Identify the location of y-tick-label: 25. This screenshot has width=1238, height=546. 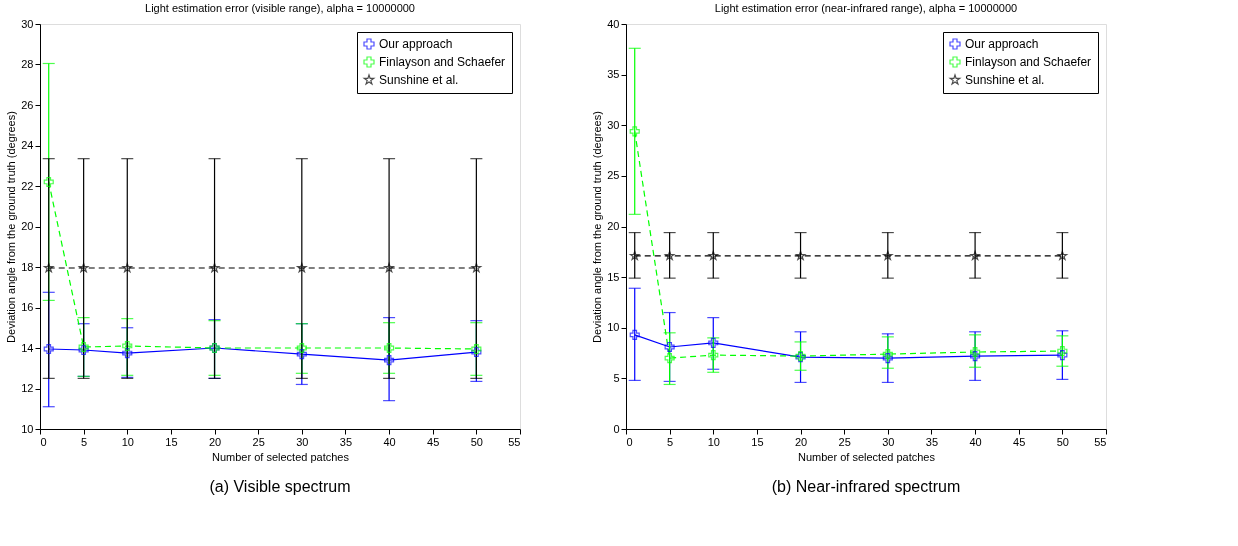
(613, 175).